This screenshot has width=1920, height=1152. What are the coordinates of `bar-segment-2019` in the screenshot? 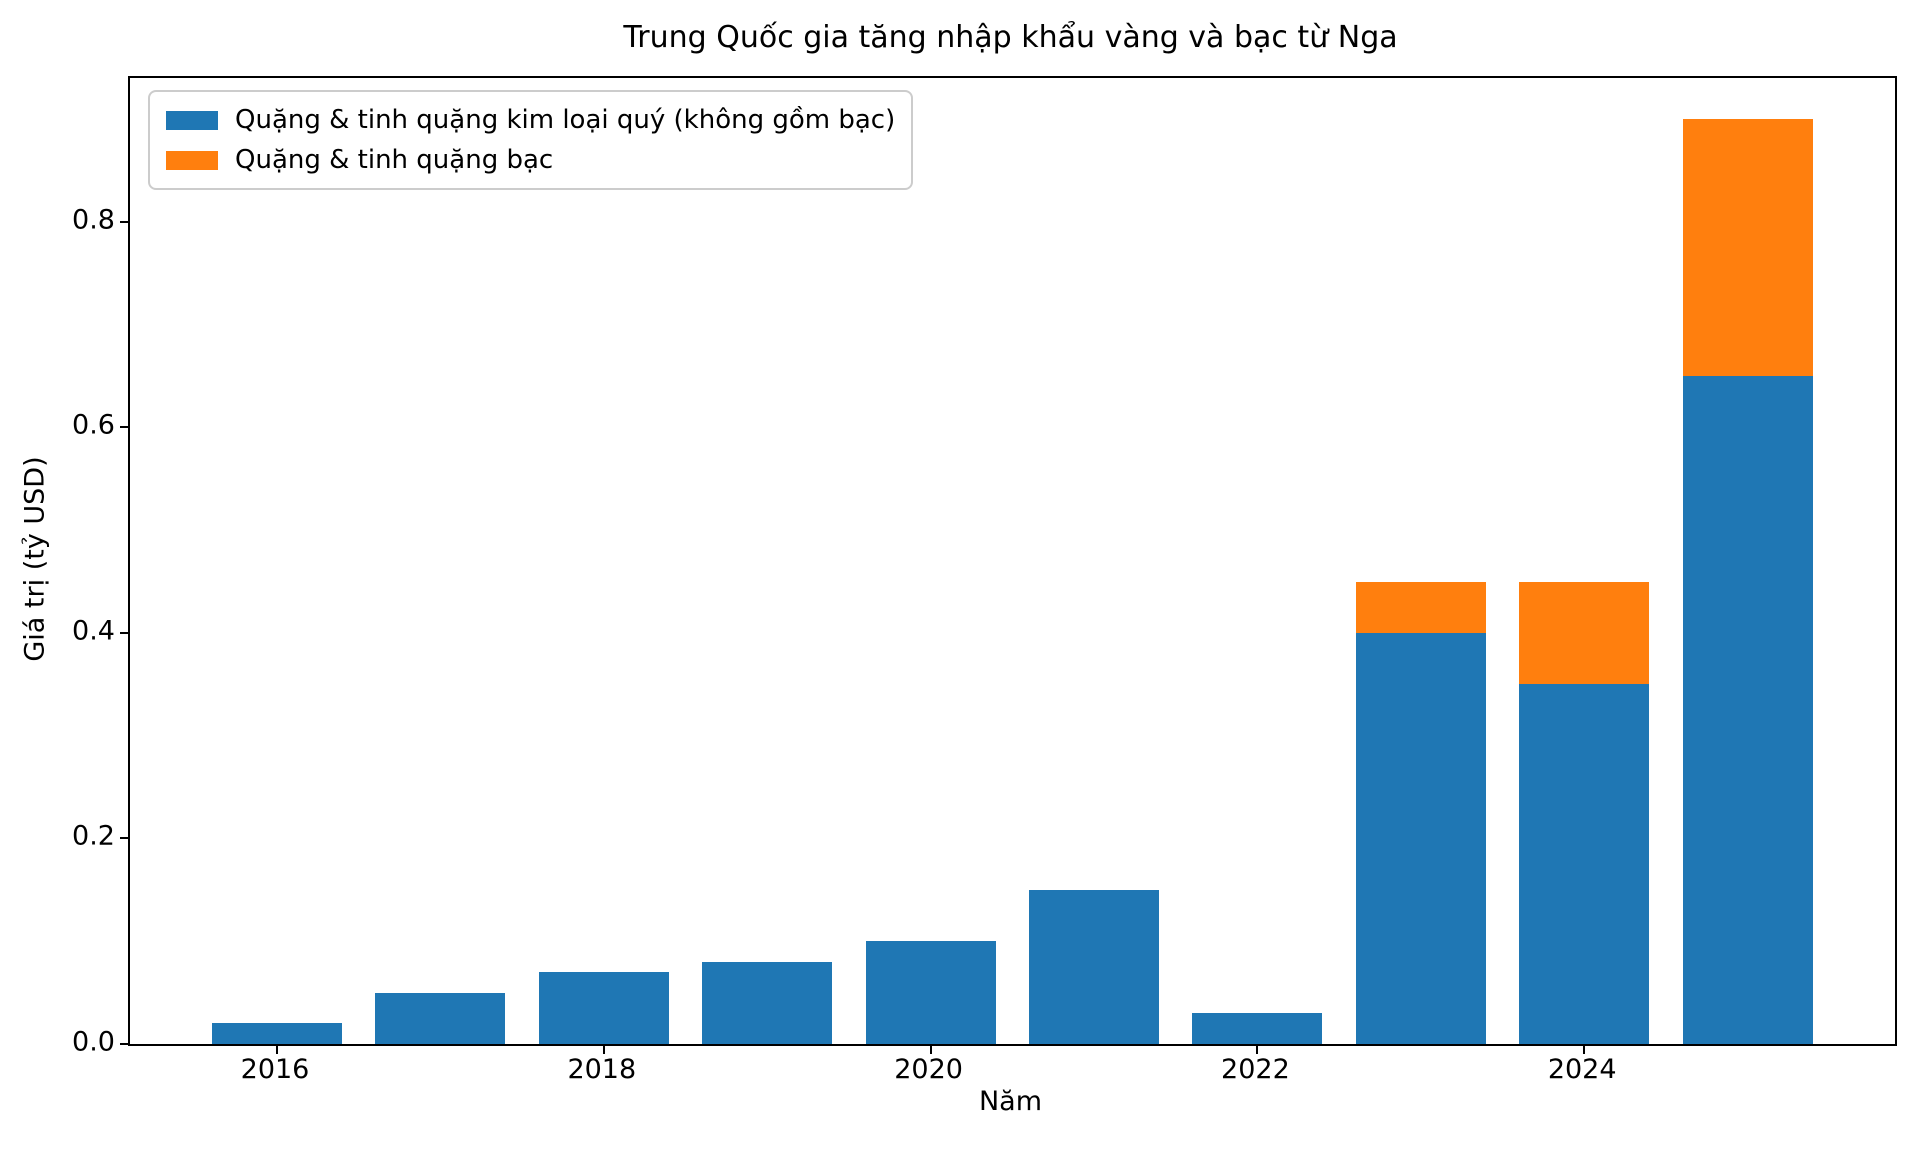 It's located at (767, 1002).